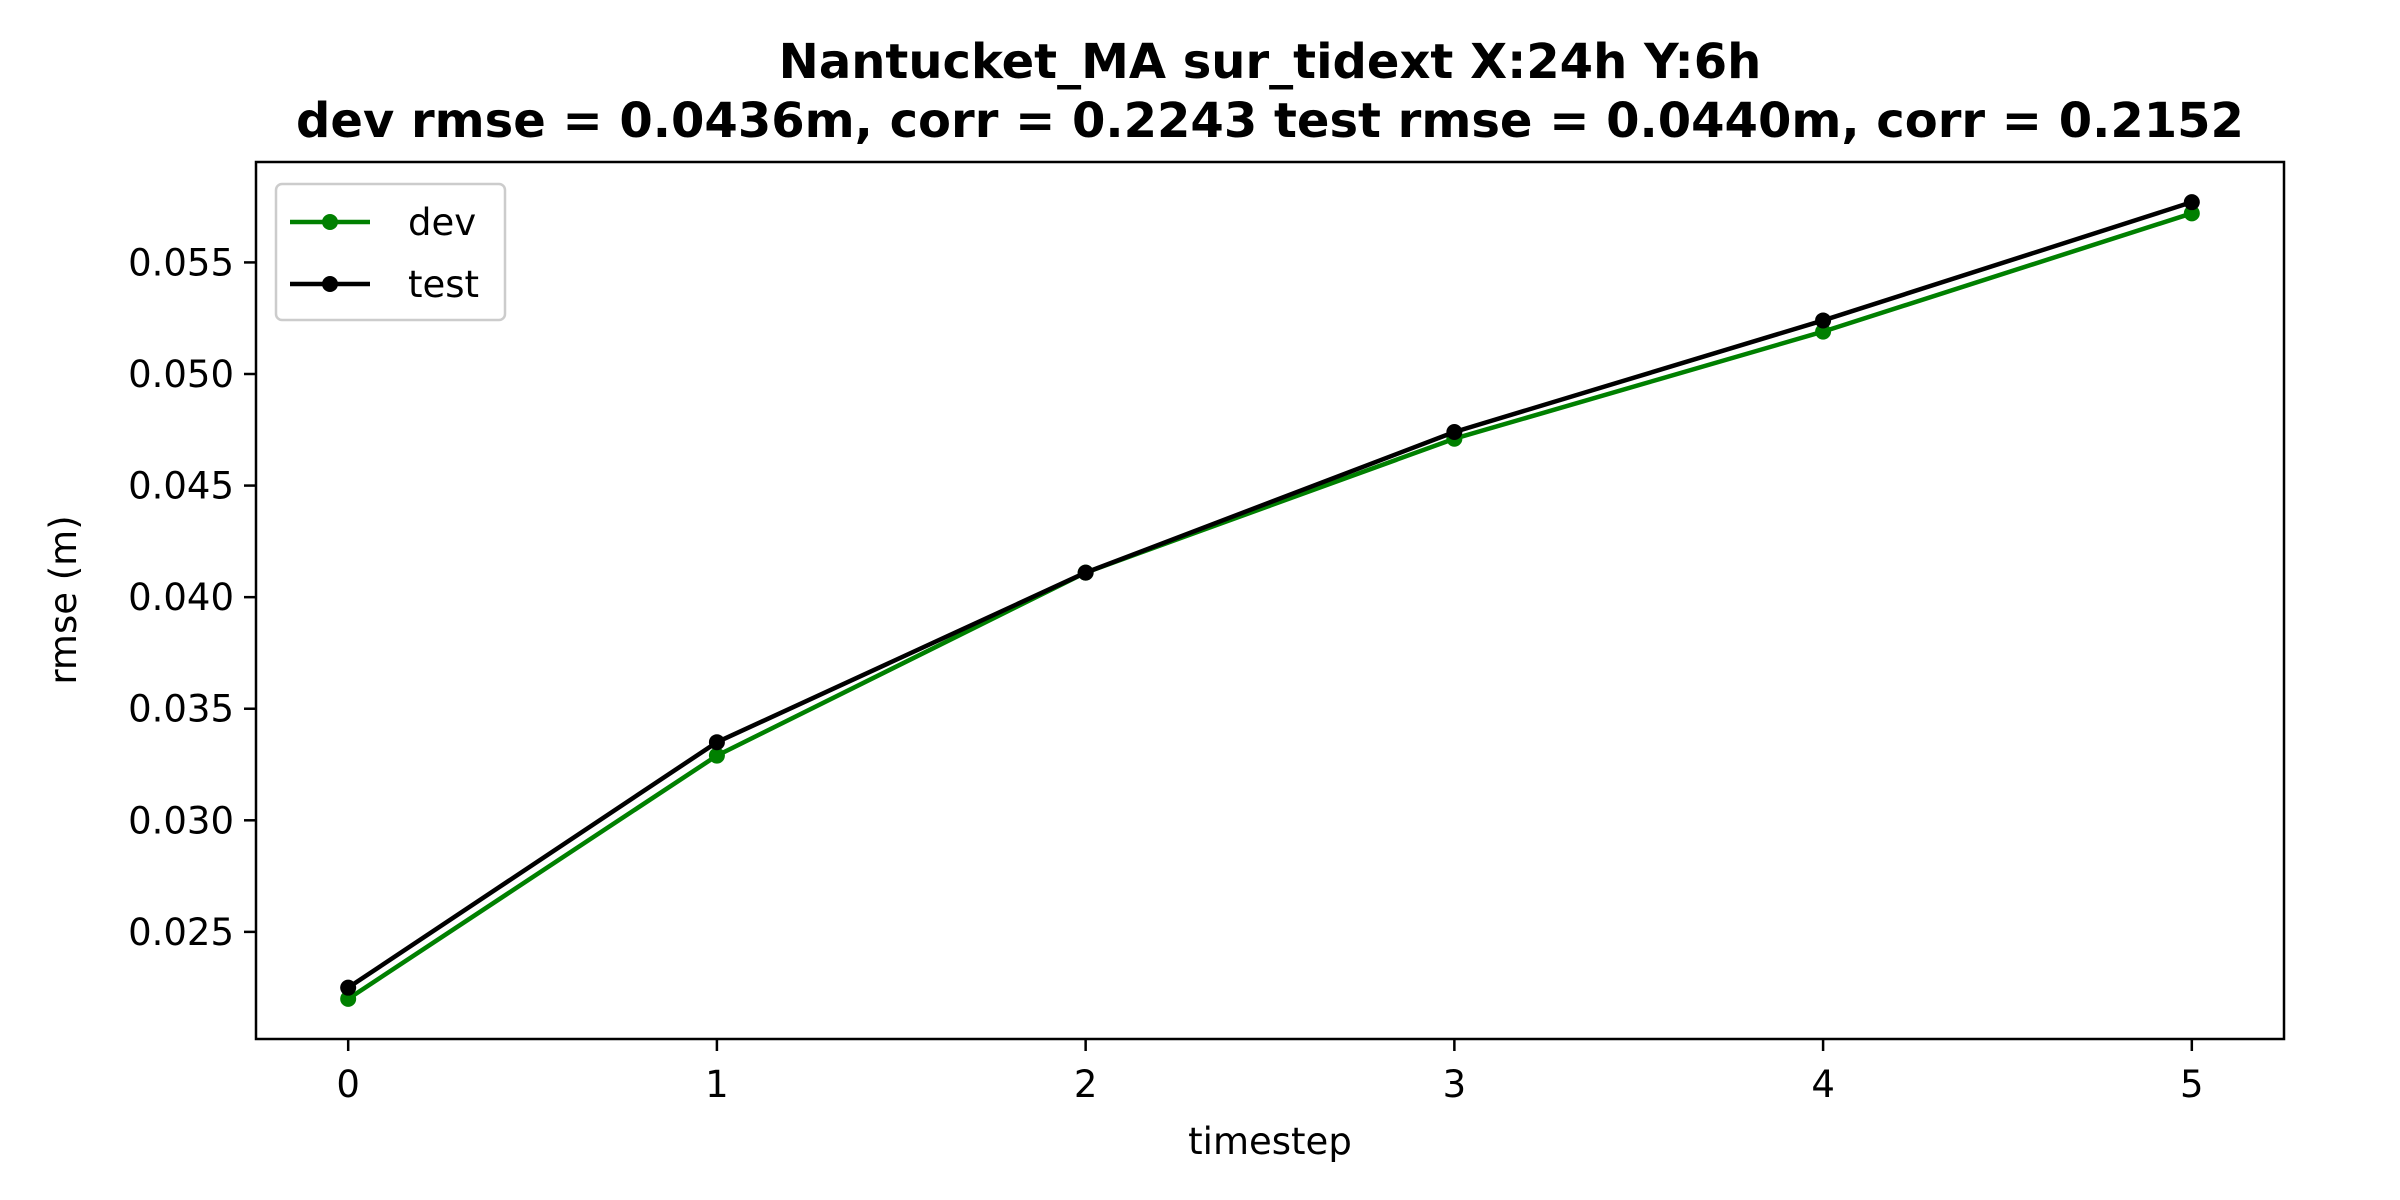 The image size is (2400, 1200). What do you see at coordinates (181, 486) in the screenshot?
I see `y-tick-label: 0.045` at bounding box center [181, 486].